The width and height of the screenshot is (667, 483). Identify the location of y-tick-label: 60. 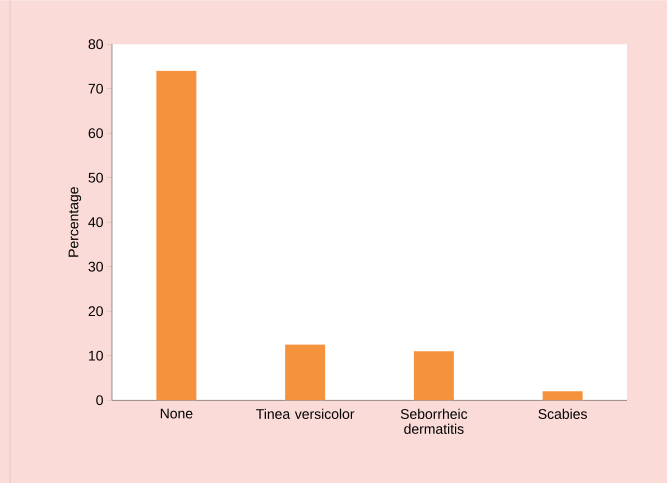
(95, 133).